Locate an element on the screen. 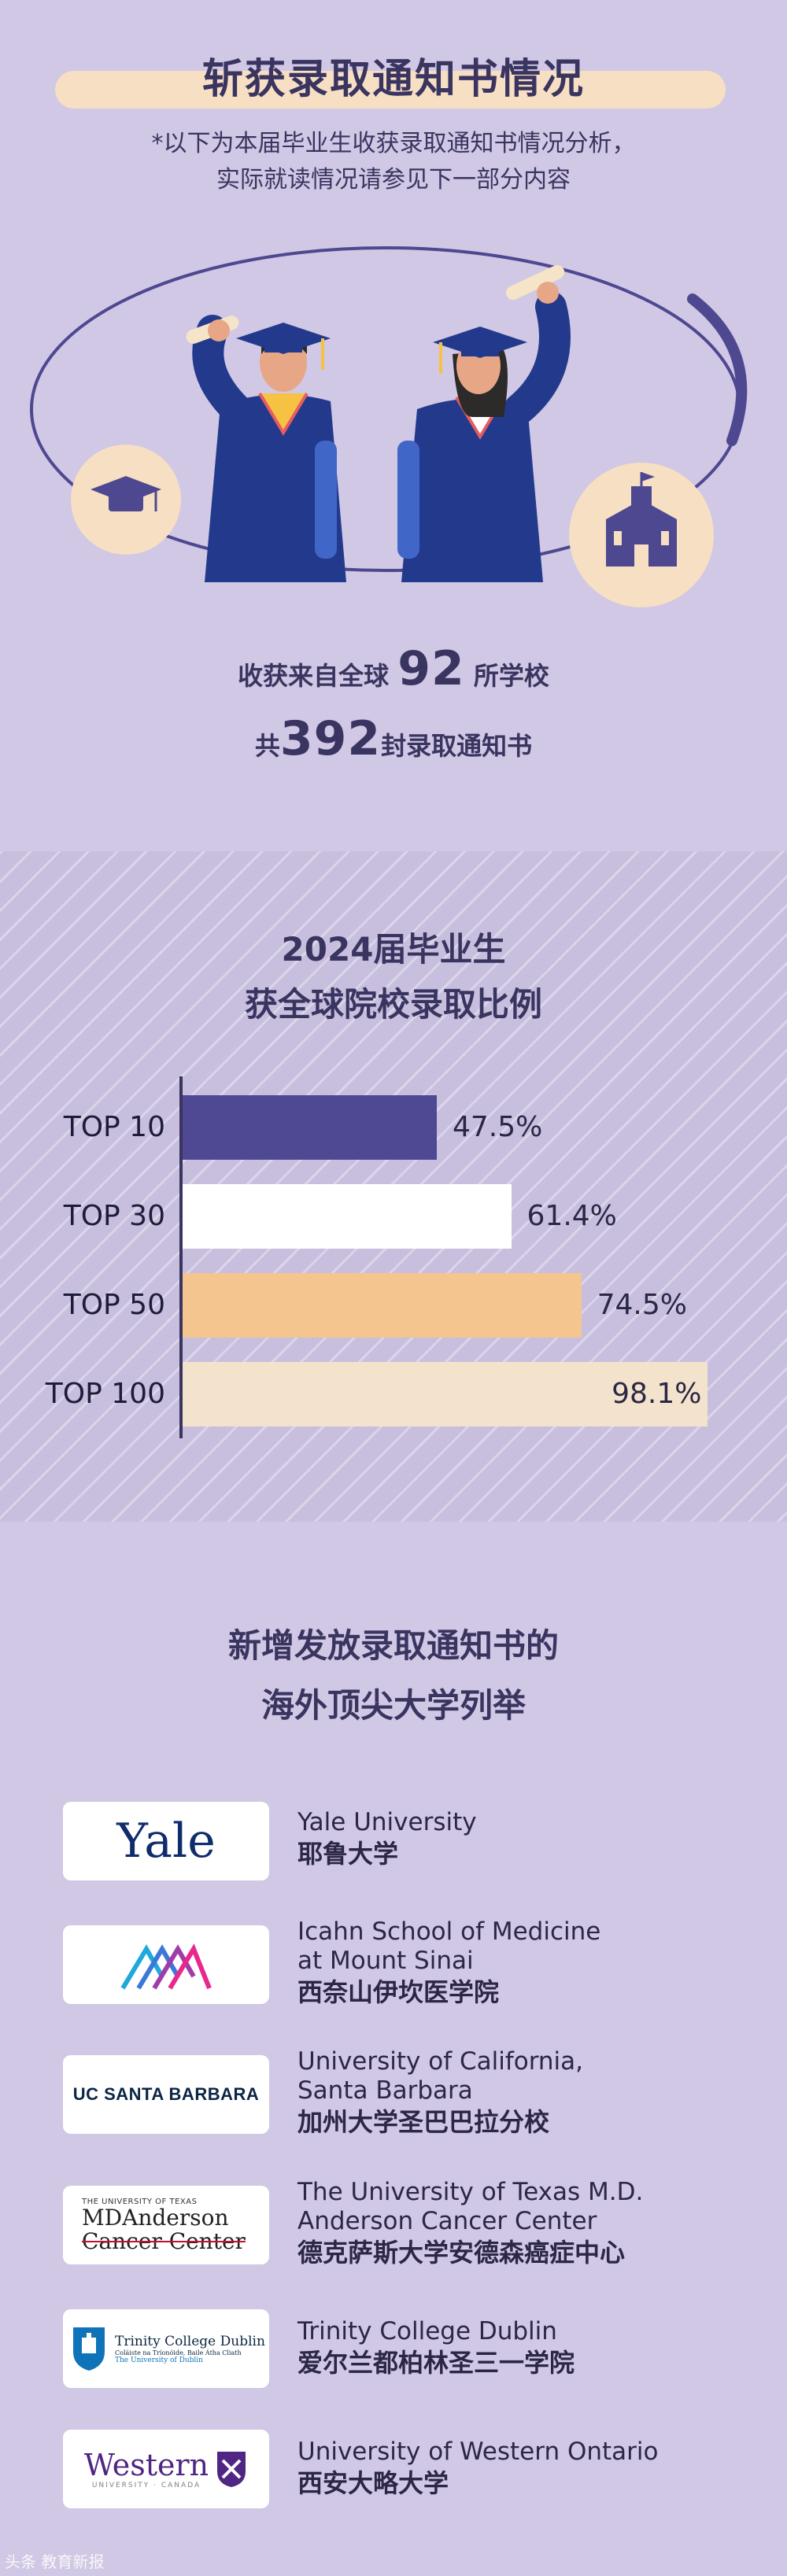 Image resolution: width=787 pixels, height=2576 pixels. university-item: University of Western Ontario 西安大略大学 is located at coordinates (533, 2469).